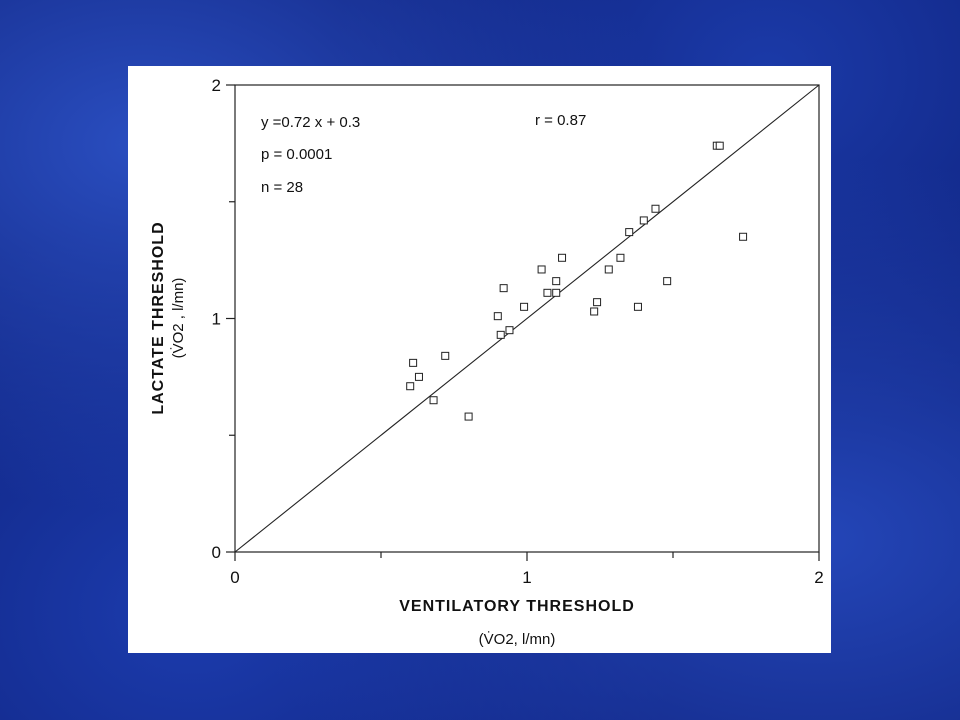 The width and height of the screenshot is (960, 720). Describe the element at coordinates (517, 606) in the screenshot. I see `x-axis-title: VENTILATORY THRESHOLD` at that location.